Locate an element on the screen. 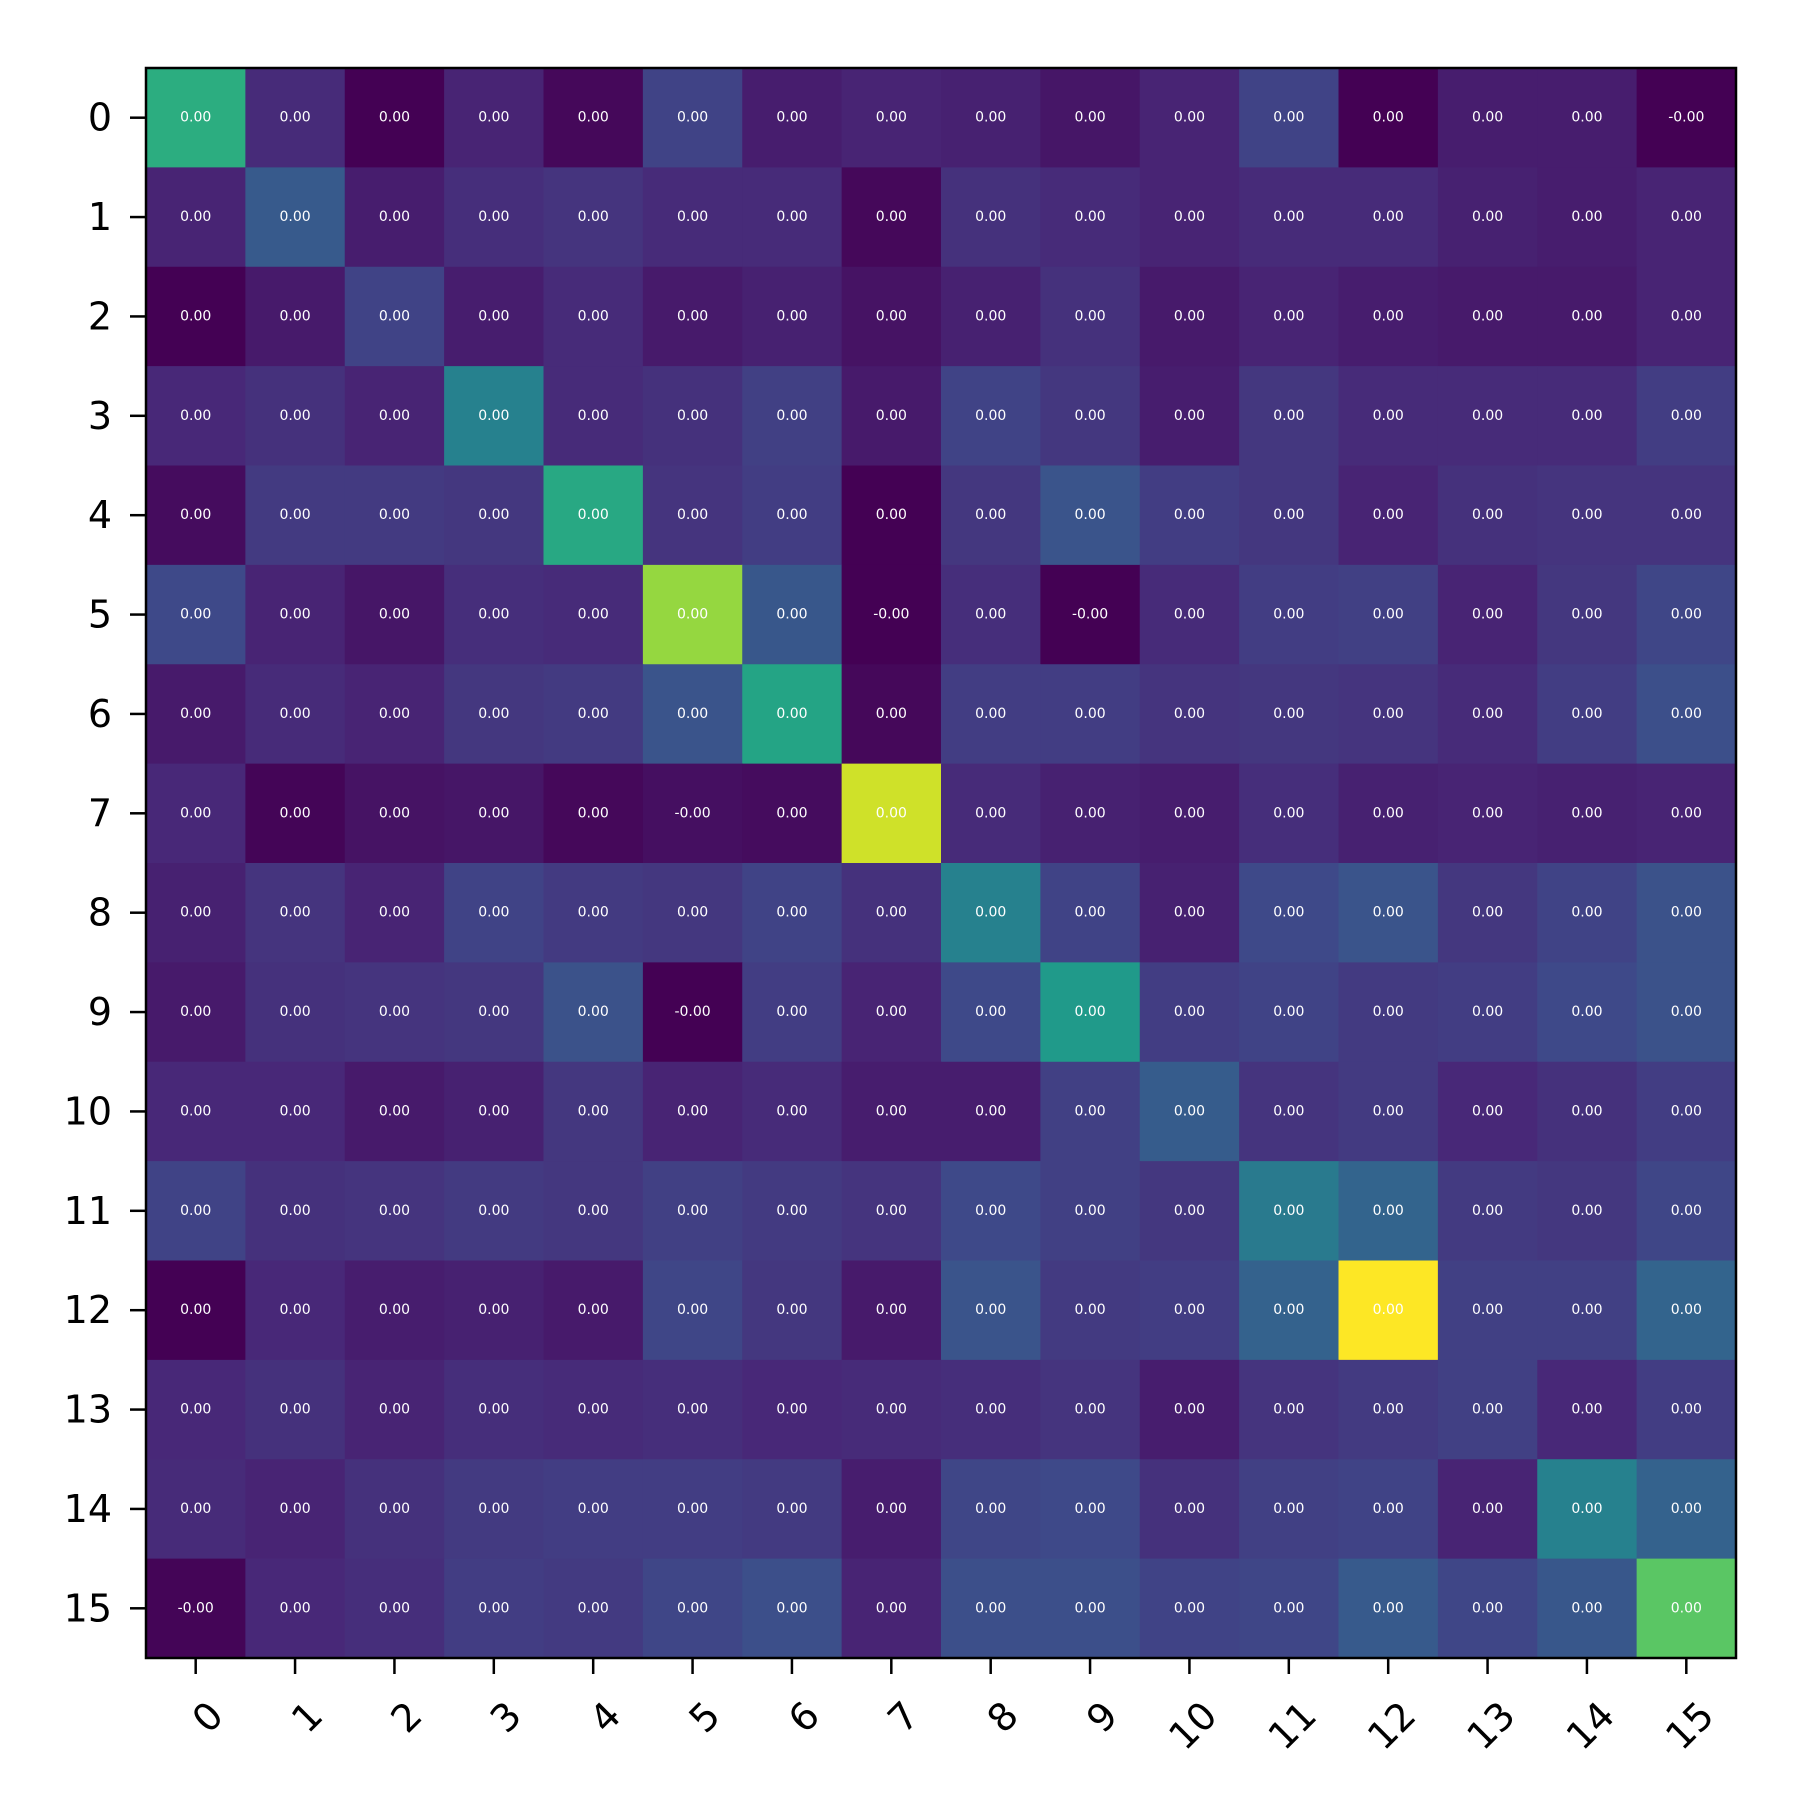 This screenshot has width=1800, height=1800. heatmap-cell-r4-c8 is located at coordinates (991, 515).